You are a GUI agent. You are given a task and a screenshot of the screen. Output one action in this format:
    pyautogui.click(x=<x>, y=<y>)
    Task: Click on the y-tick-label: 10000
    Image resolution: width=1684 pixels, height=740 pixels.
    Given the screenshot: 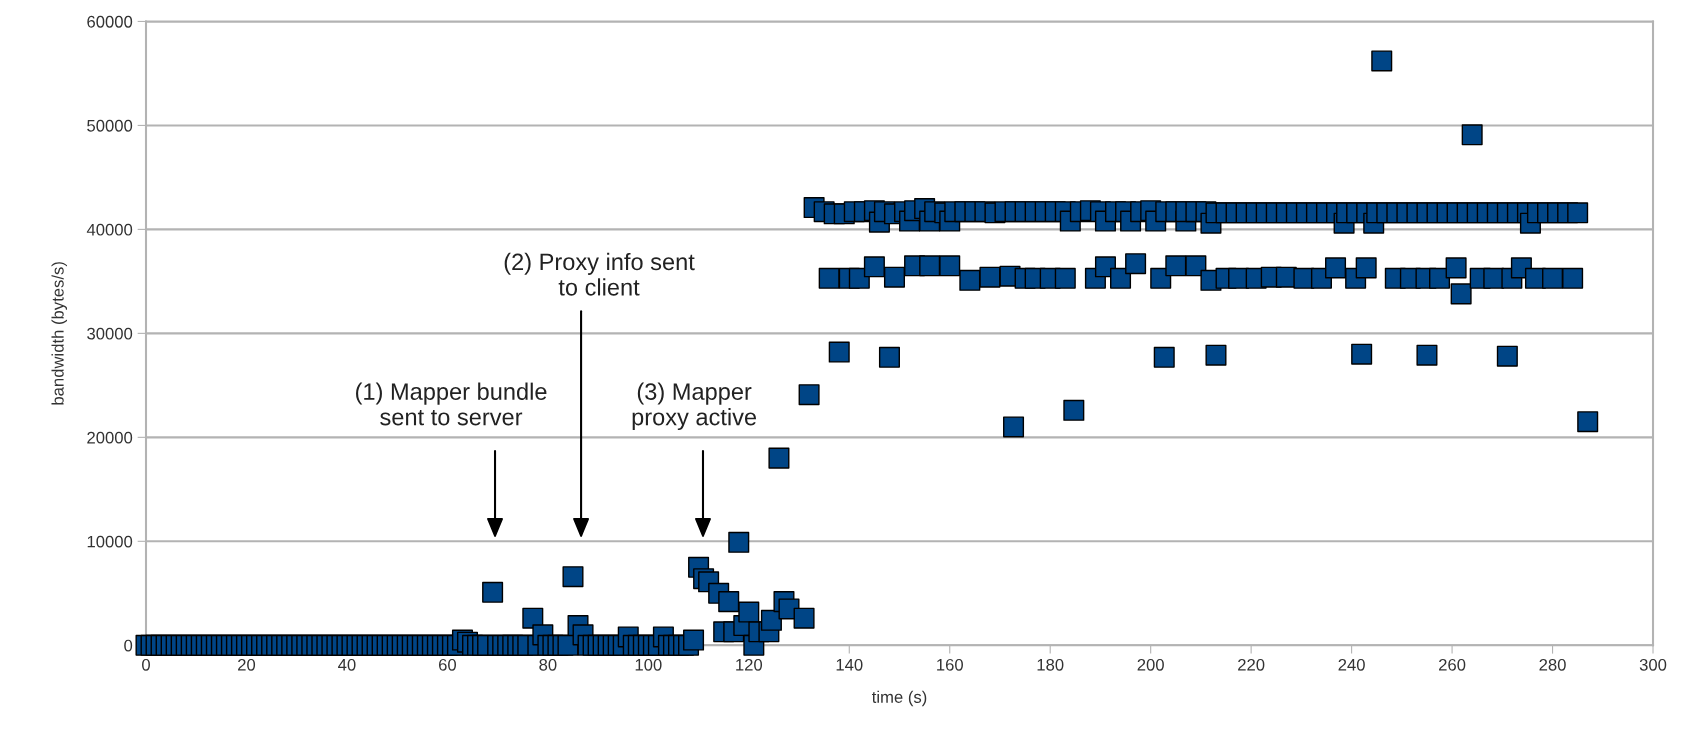 What is the action you would take?
    pyautogui.click(x=110, y=541)
    